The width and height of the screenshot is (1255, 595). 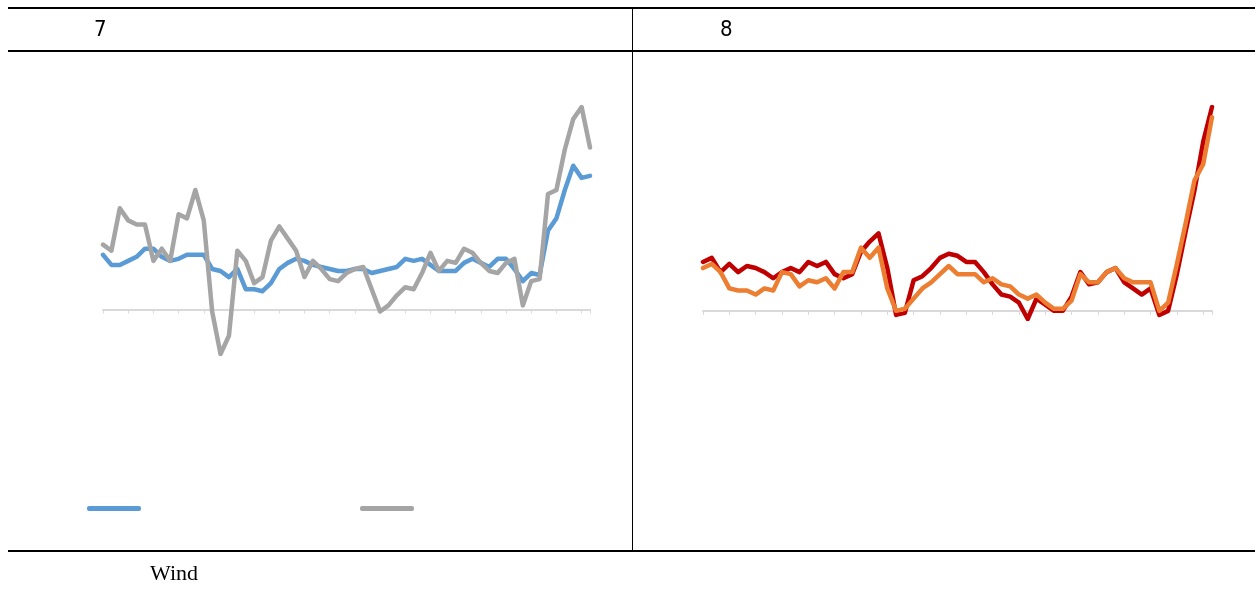 I want to click on chart-title: 7, so click(x=100, y=28).